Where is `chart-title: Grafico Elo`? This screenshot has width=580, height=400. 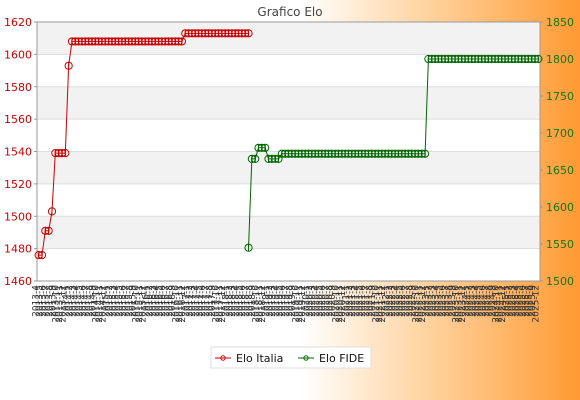 chart-title: Grafico Elo is located at coordinates (289, 12).